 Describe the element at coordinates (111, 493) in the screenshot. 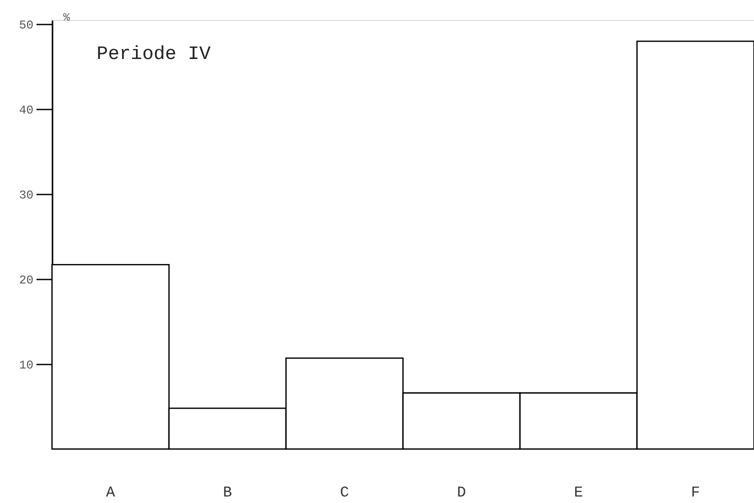

I see `x-tick-label: A` at that location.